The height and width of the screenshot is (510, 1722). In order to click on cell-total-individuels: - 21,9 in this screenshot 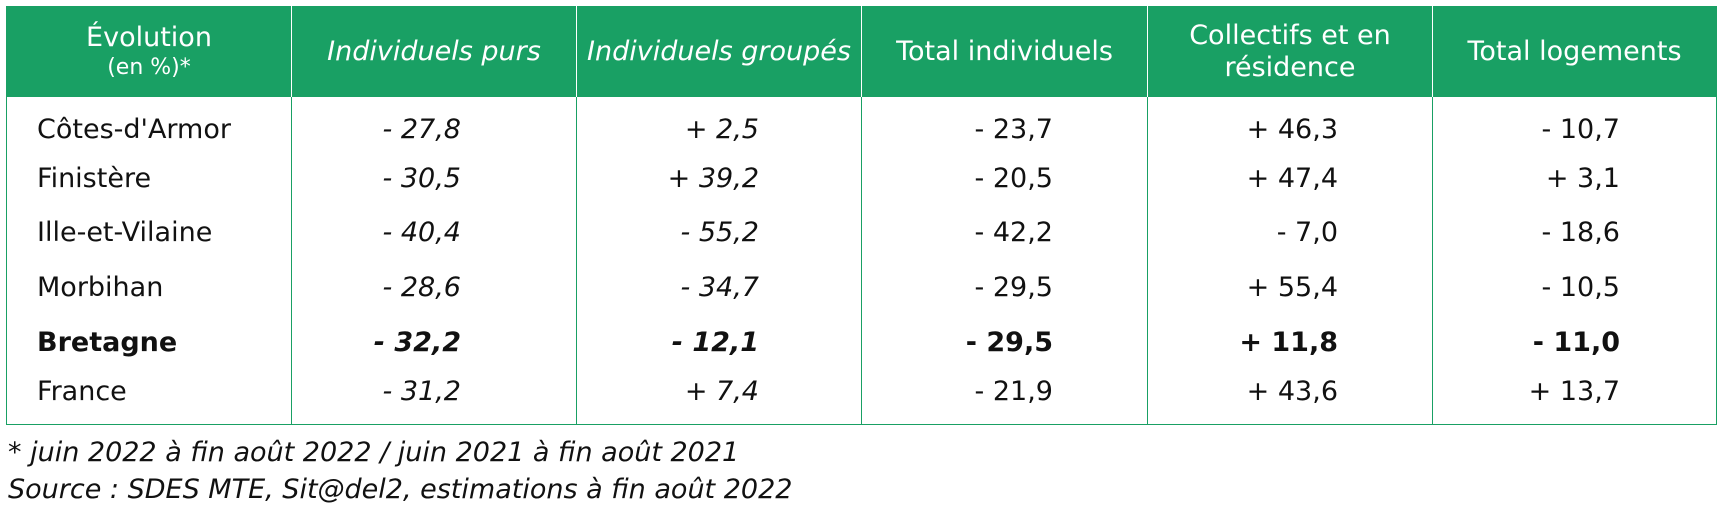, I will do `click(1004, 397)`.